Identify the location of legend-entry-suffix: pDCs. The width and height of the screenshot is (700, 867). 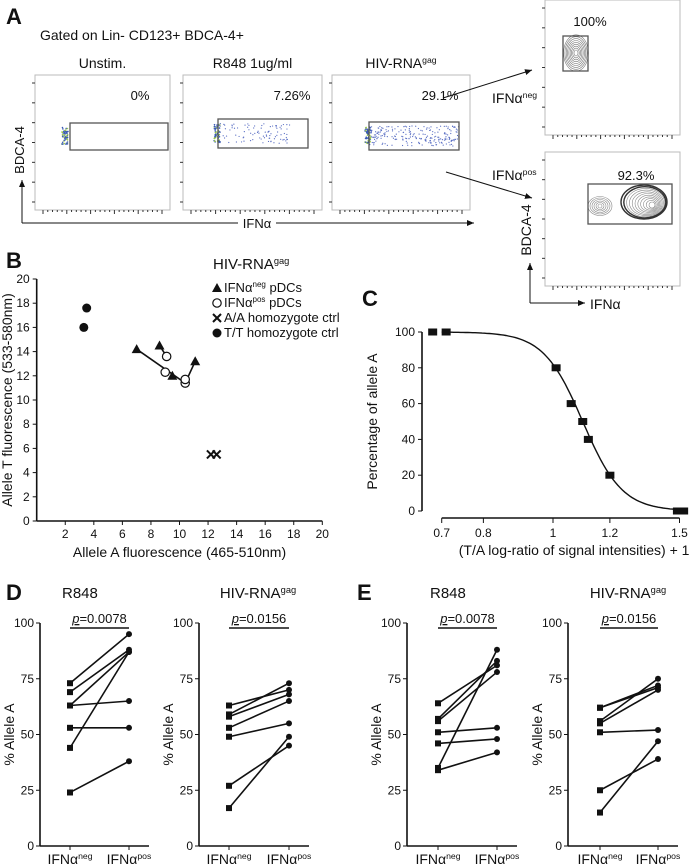
(284, 287).